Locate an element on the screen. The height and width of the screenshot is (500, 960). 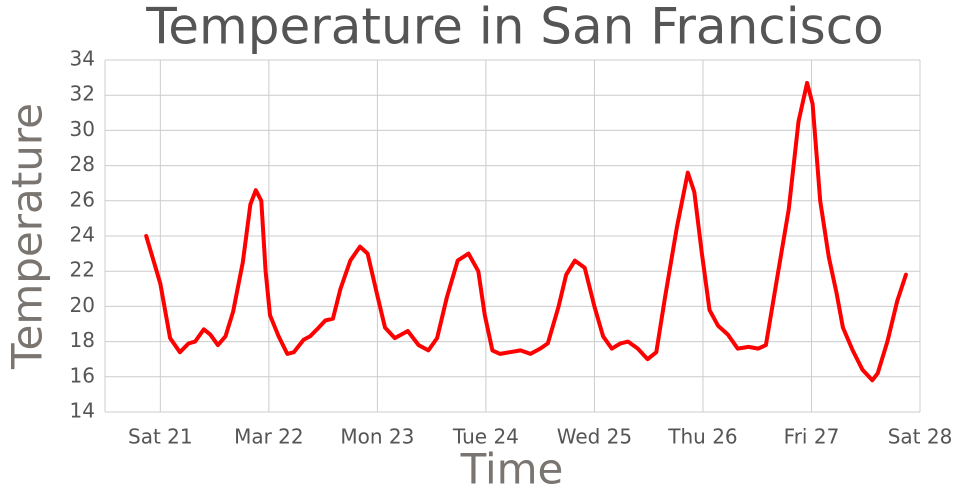
y-tick-label: 14 is located at coordinates (82, 411).